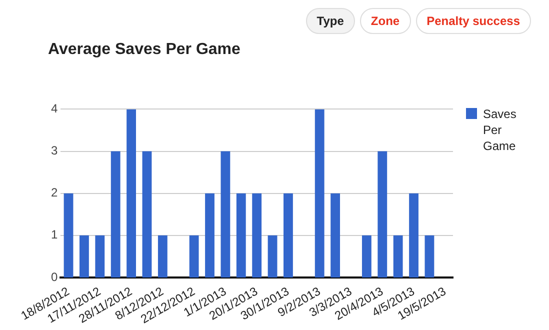 The width and height of the screenshot is (549, 330). I want to click on legend-label: Saves Per Game, so click(500, 130).